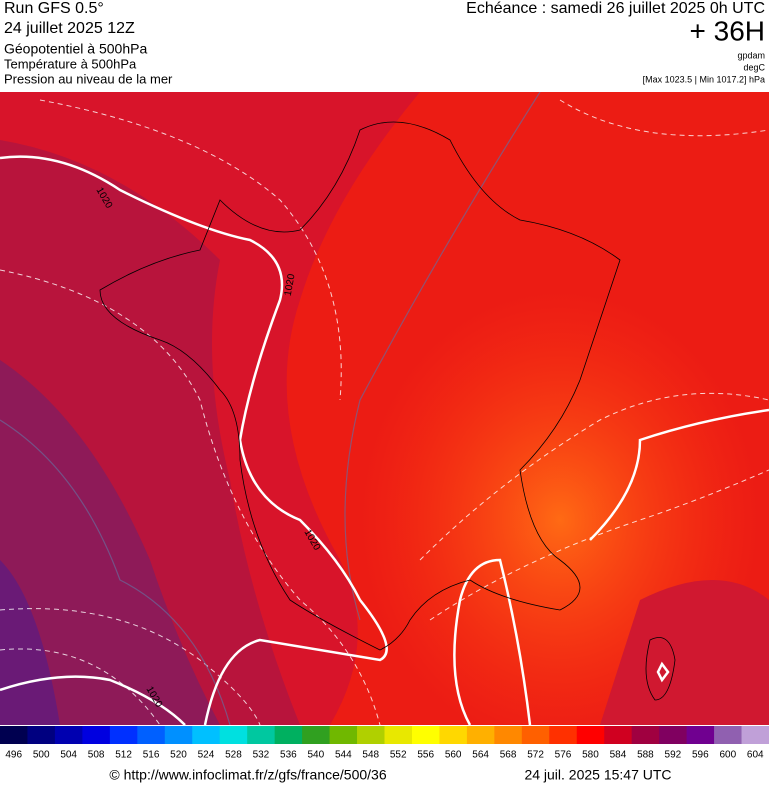 The image size is (769, 791). I want to click on colorbar-label: 568, so click(508, 755).